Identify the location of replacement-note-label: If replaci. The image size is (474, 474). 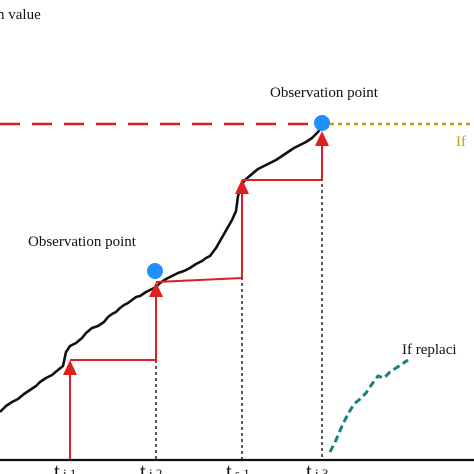
(429, 350).